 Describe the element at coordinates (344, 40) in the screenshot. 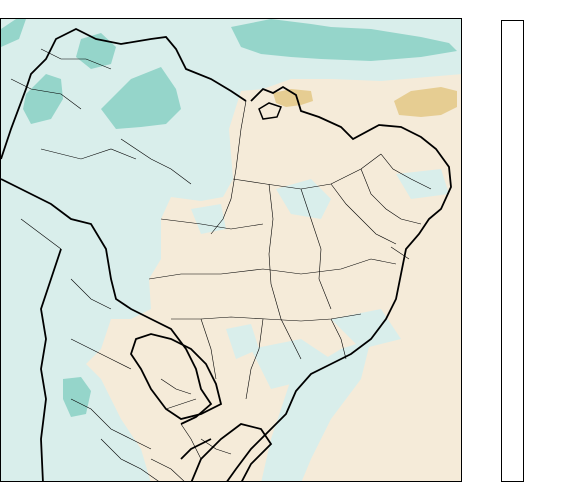

I see `strong-positive-caribbean` at that location.